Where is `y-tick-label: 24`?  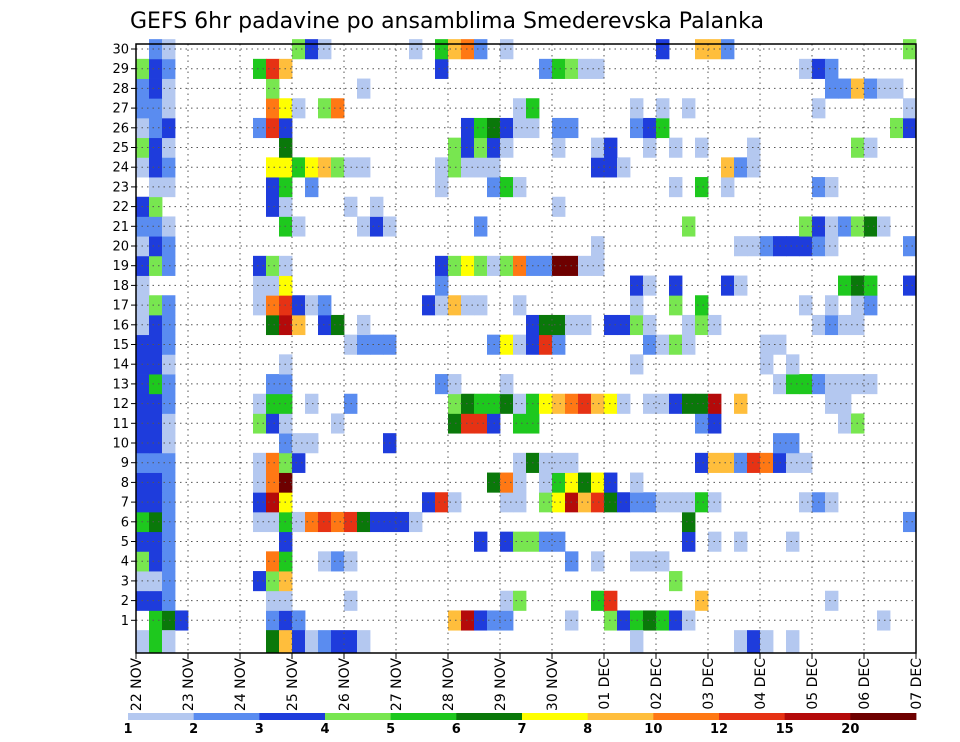
y-tick-label: 24 is located at coordinates (120, 168).